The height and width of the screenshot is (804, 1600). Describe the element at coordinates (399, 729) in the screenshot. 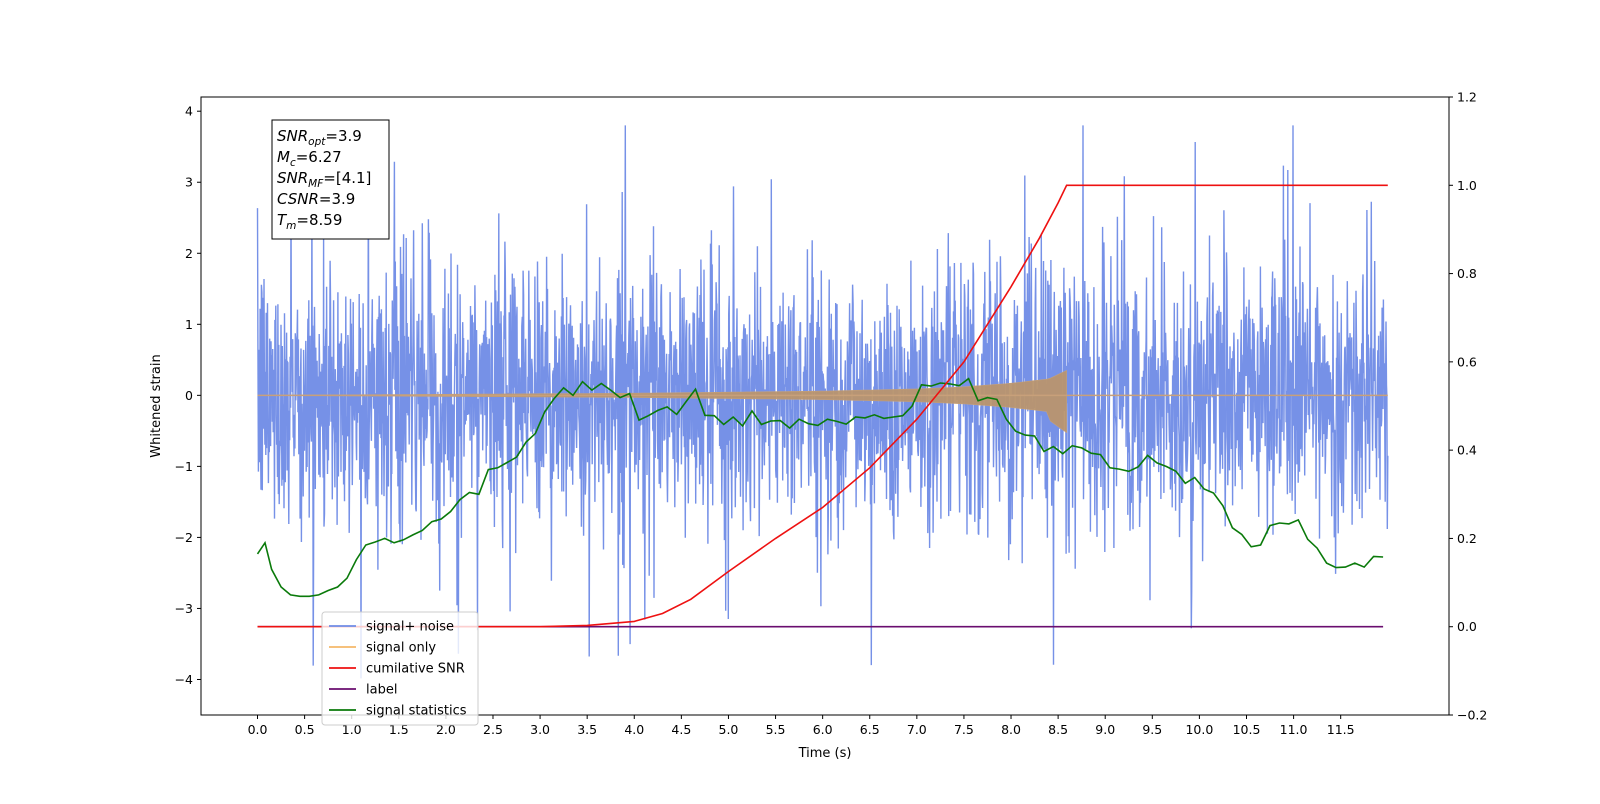

I see `x-tick-label: 1.5` at that location.